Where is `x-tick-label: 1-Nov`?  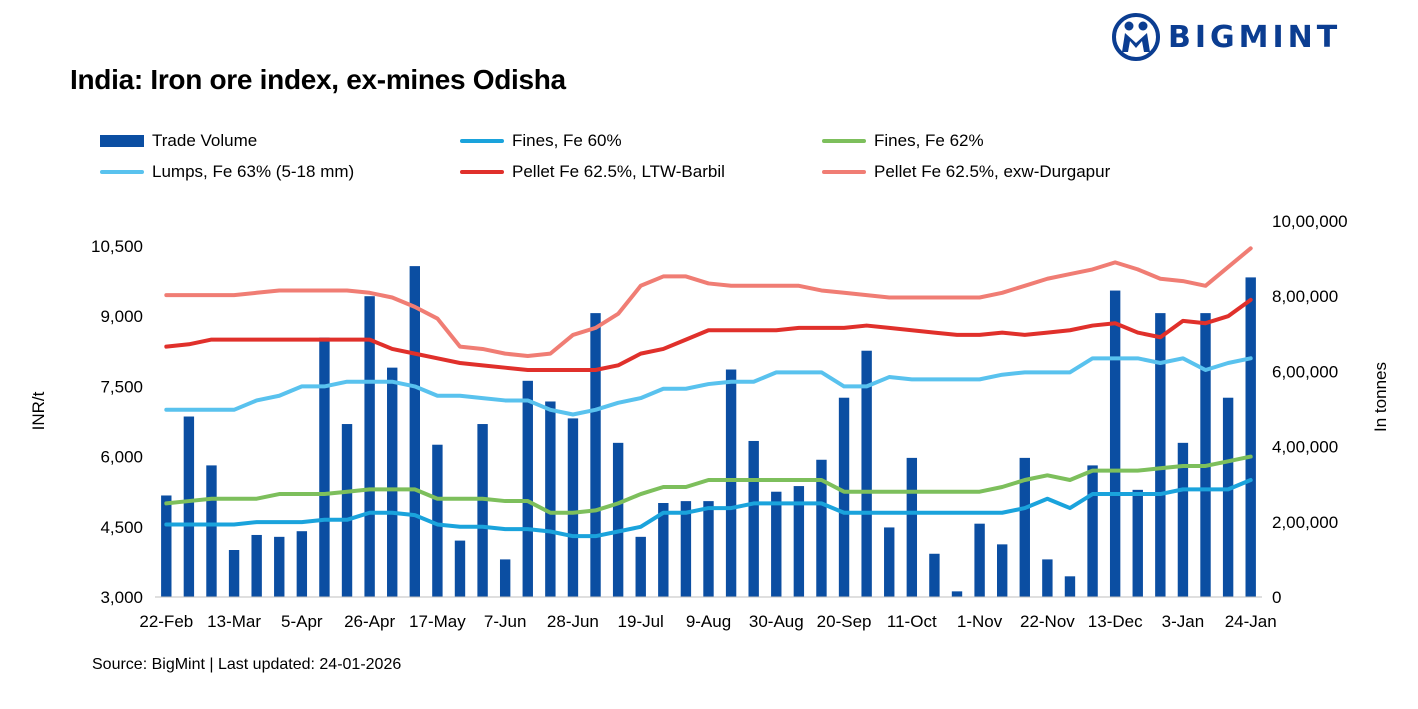
x-tick-label: 1-Nov is located at coordinates (980, 621).